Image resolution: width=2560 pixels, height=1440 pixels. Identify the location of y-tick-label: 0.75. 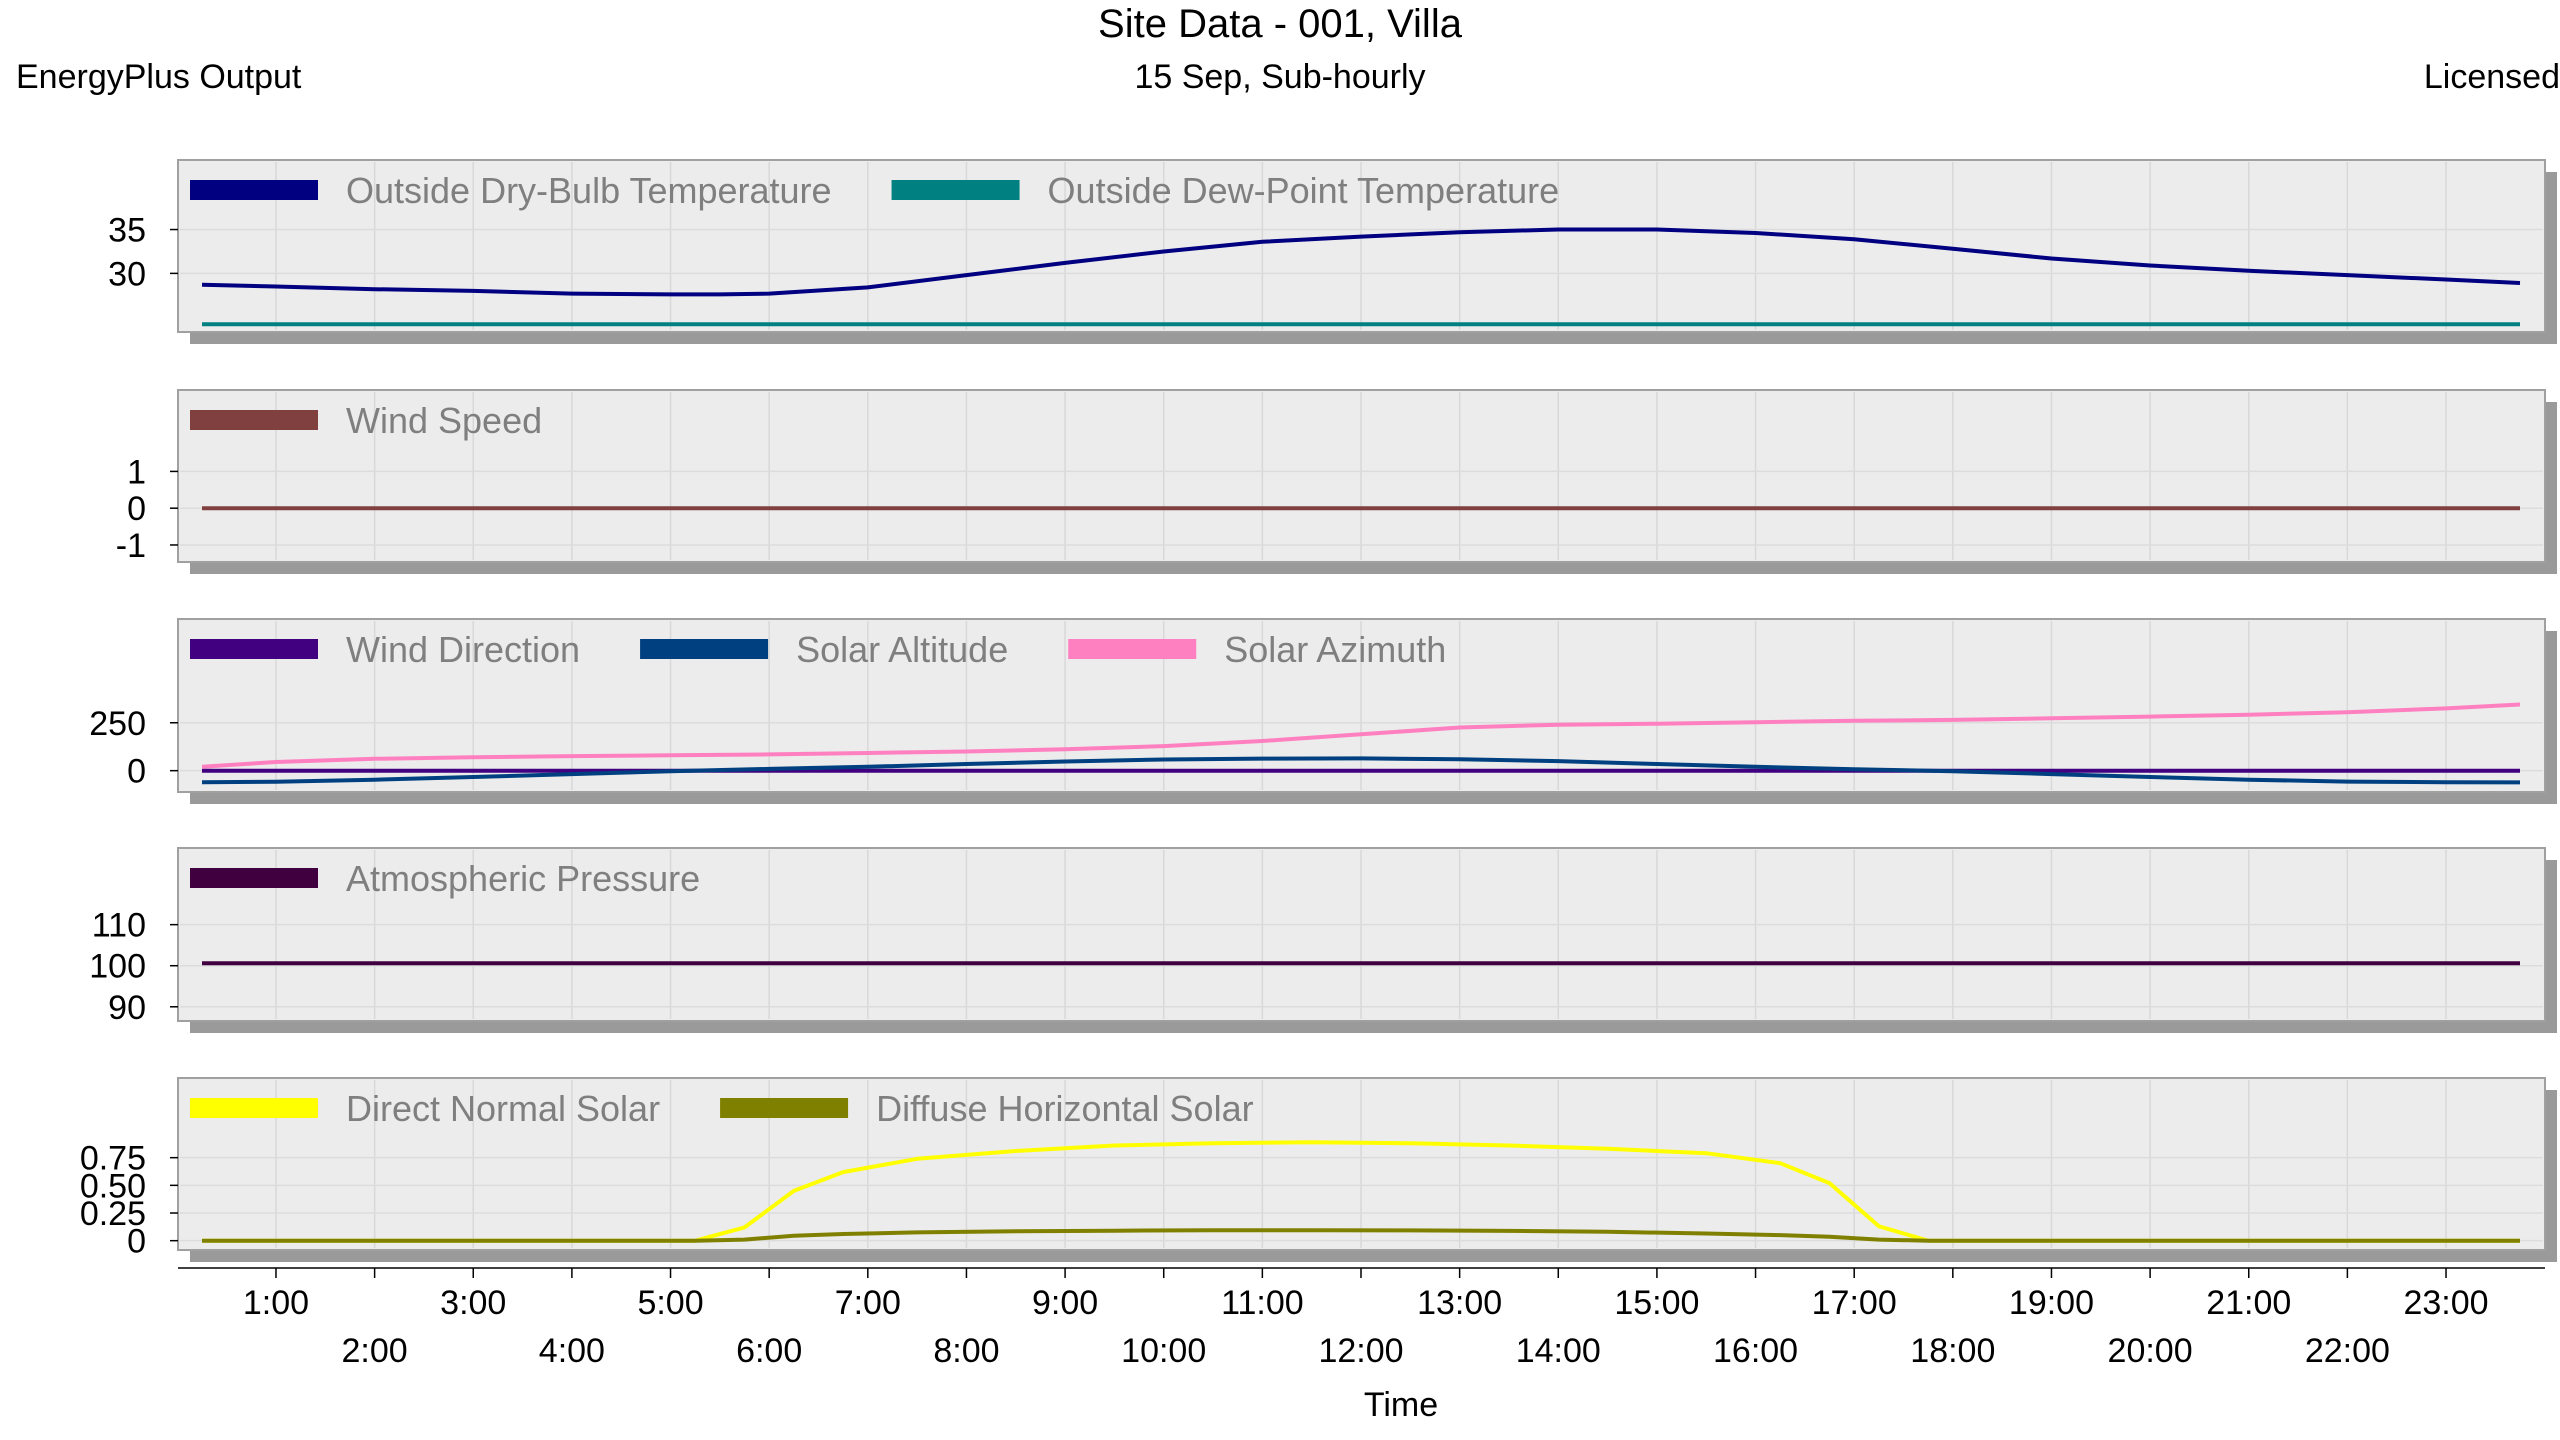
(113, 1159).